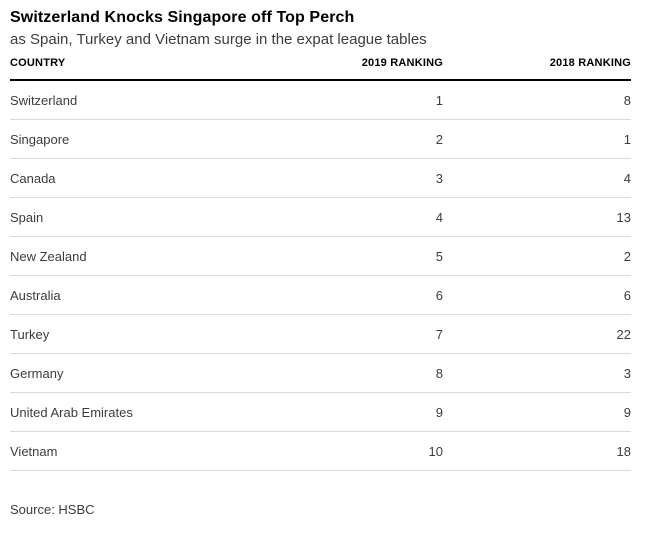 The width and height of the screenshot is (648, 535). I want to click on table-row: United Arab Emirates 9 9, so click(320, 412).